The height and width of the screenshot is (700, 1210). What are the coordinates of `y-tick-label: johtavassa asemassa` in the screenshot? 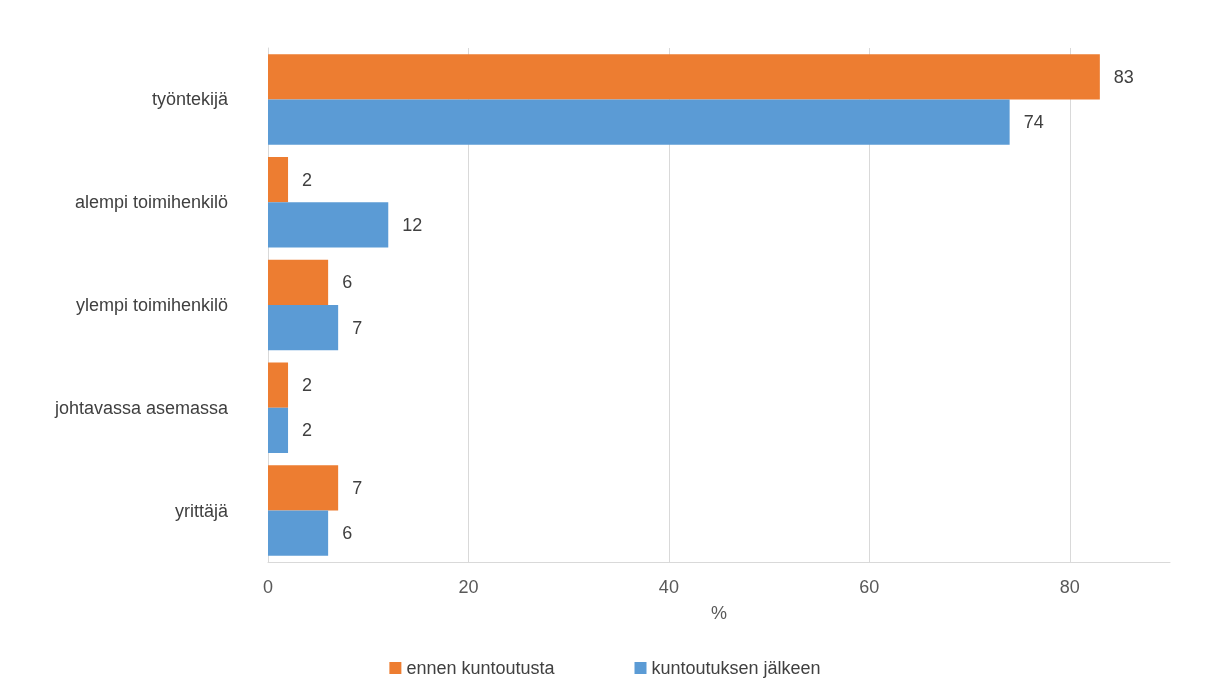 It's located at (141, 407).